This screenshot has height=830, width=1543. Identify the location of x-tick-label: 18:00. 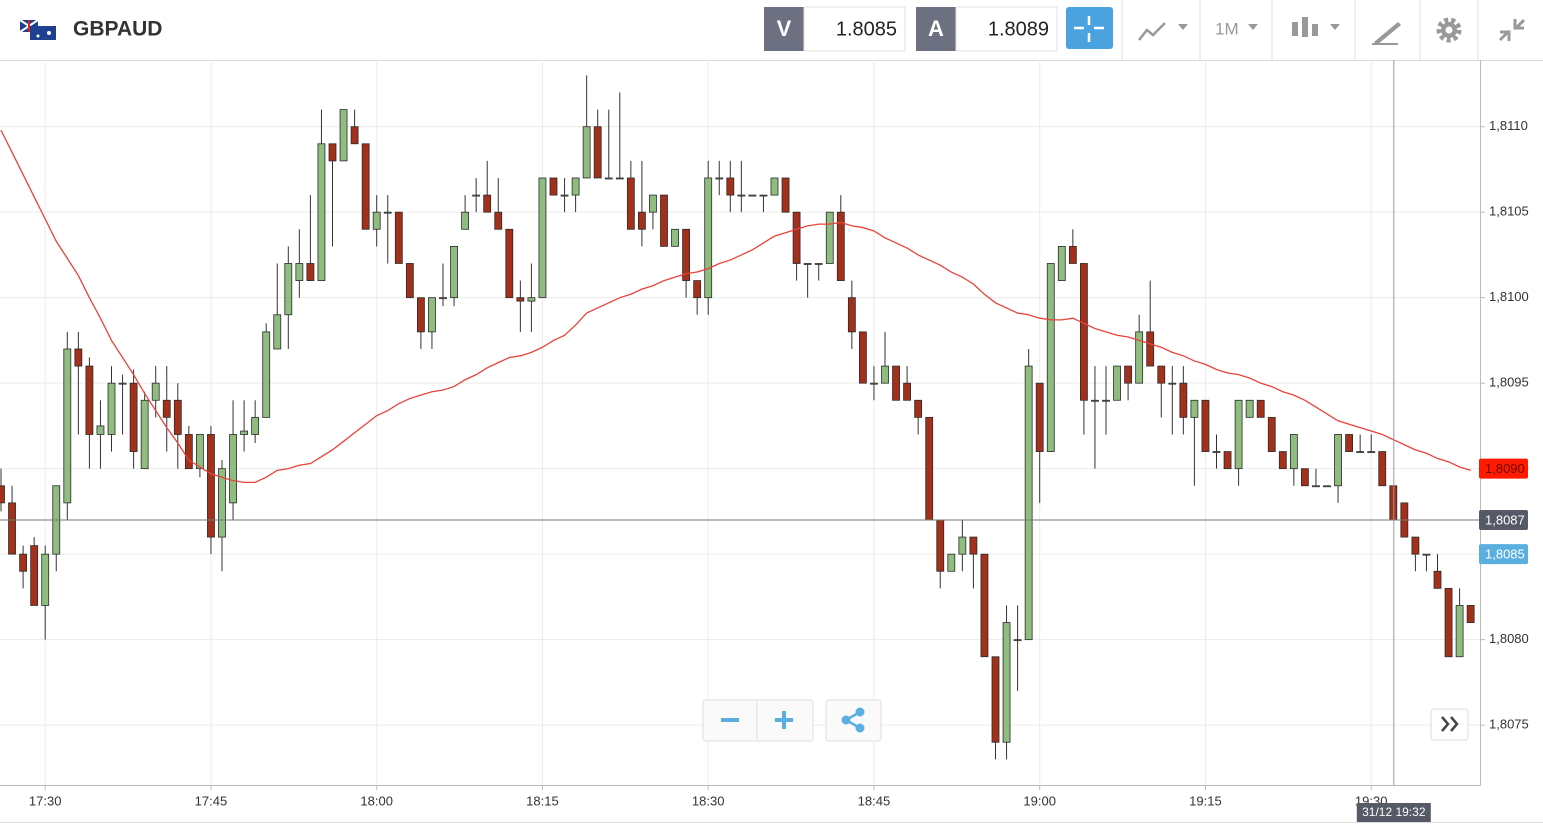
(376, 800).